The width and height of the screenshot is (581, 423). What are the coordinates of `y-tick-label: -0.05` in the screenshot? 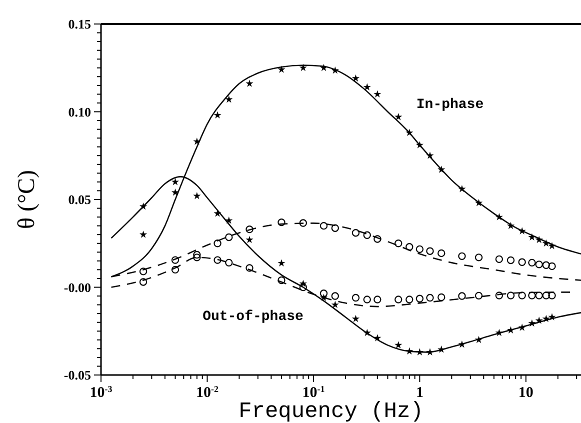 It's located at (78, 375).